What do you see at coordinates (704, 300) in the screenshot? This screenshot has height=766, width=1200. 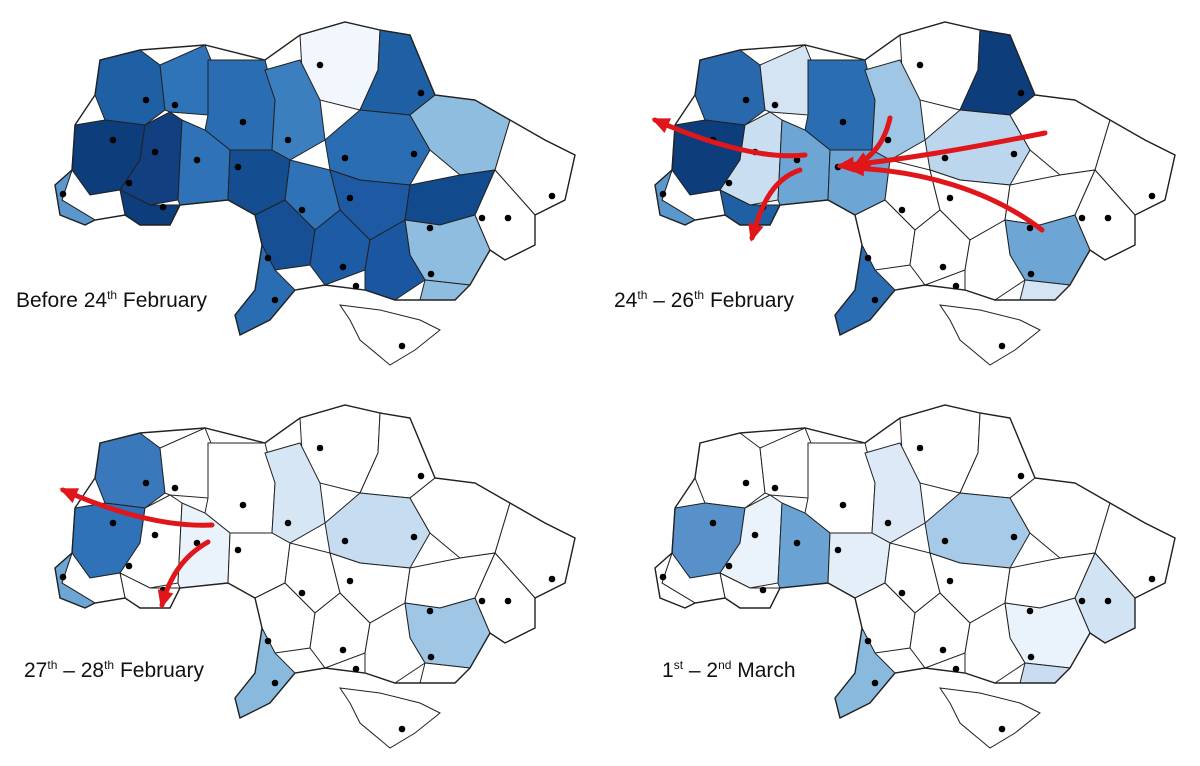 I see `panel-caption: 24th – 26th February` at bounding box center [704, 300].